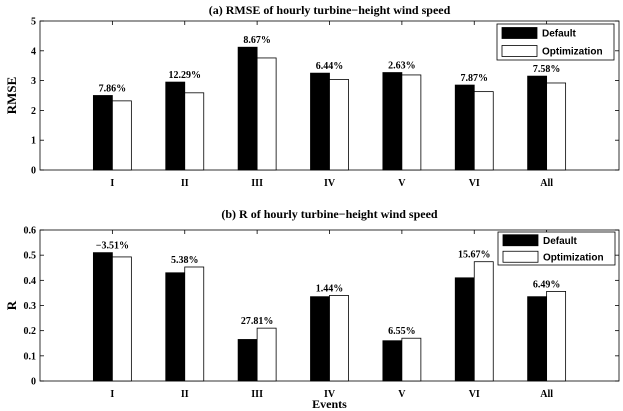 The image size is (623, 411). What do you see at coordinates (475, 78) in the screenshot?
I see `bar-change-label: 7.87%` at bounding box center [475, 78].